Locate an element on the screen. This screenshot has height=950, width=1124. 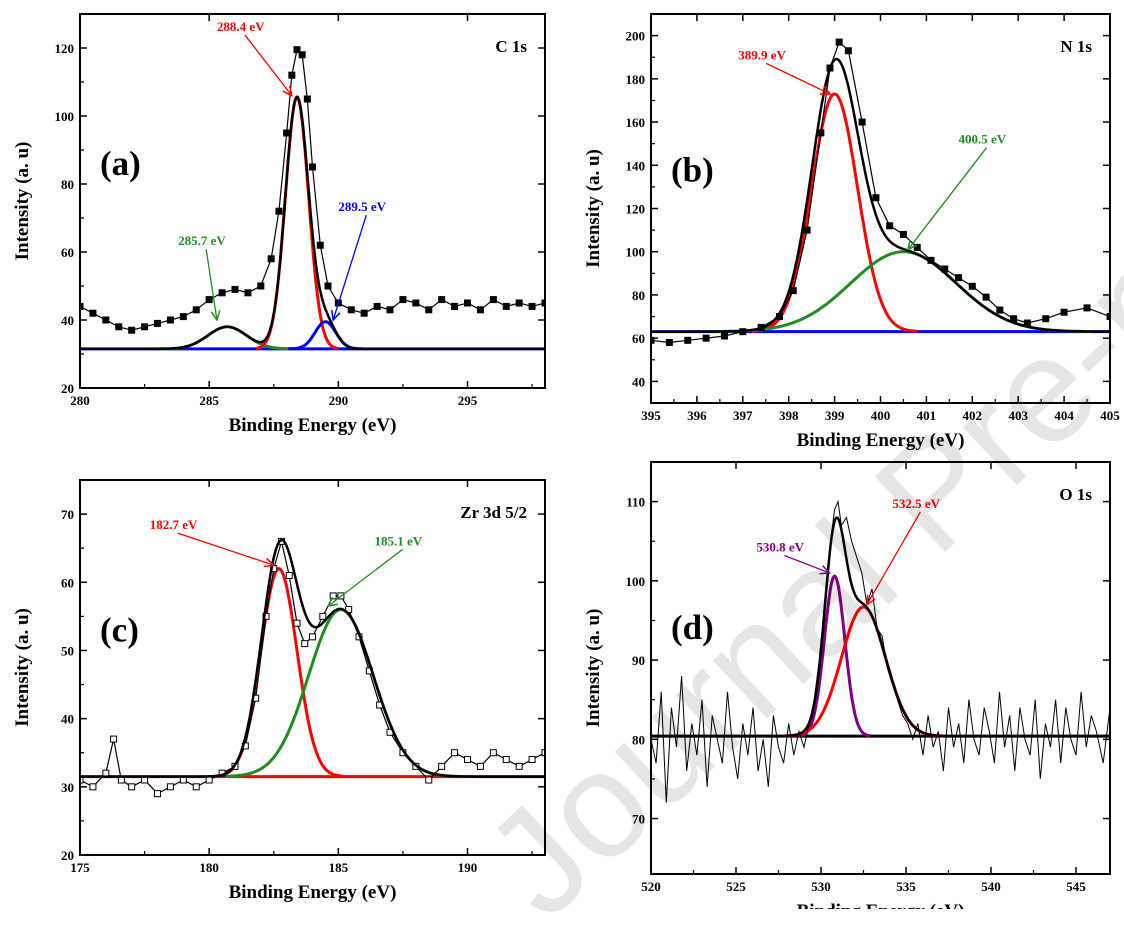
x-tick-label: 280 is located at coordinates (80, 400).